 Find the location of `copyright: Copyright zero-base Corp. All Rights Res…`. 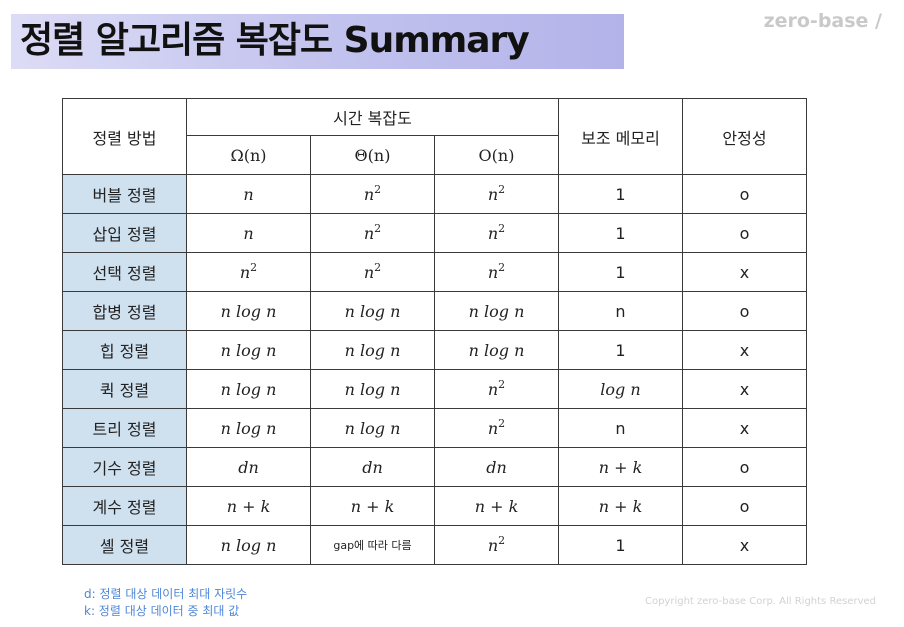

copyright: Copyright zero-base Corp. All Rights Res… is located at coordinates (760, 601).